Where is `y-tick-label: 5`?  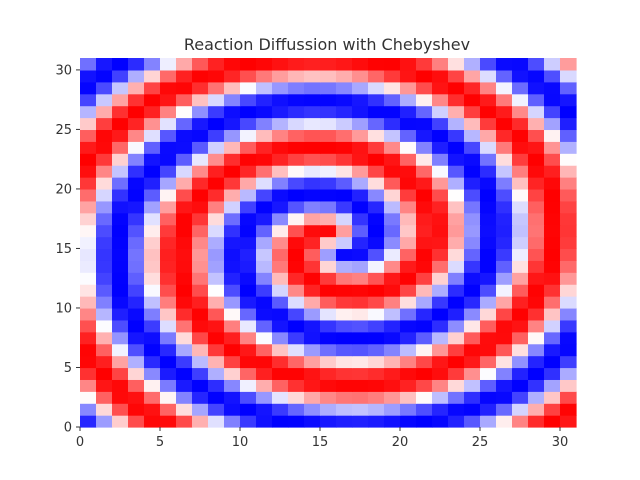 y-tick-label: 5 is located at coordinates (68, 368).